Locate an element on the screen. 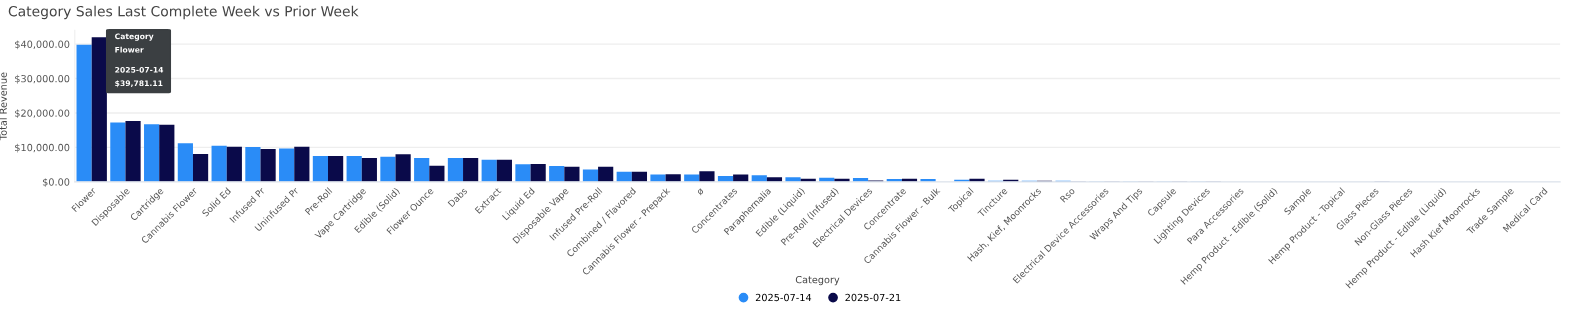 The height and width of the screenshot is (319, 1592). legend-label: 2025-07-21 is located at coordinates (873, 297).